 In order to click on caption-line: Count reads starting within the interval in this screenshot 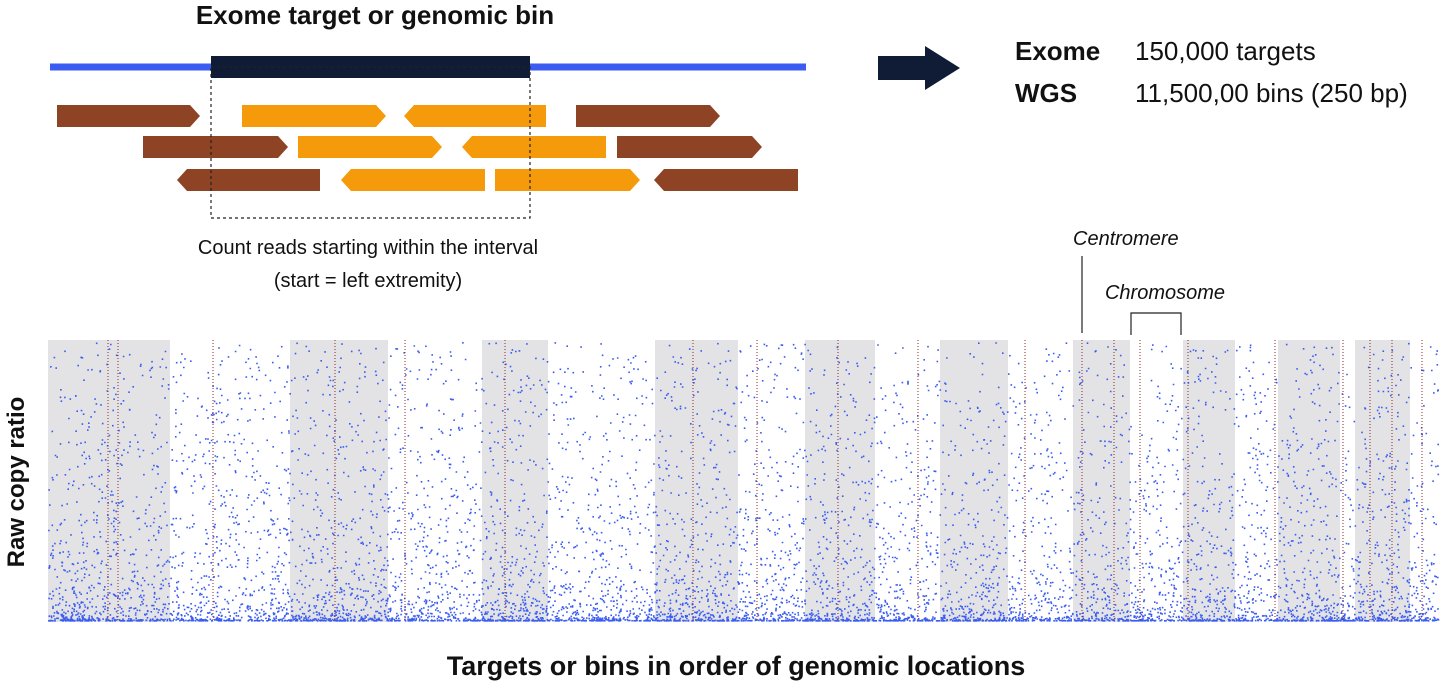, I will do `click(368, 248)`.